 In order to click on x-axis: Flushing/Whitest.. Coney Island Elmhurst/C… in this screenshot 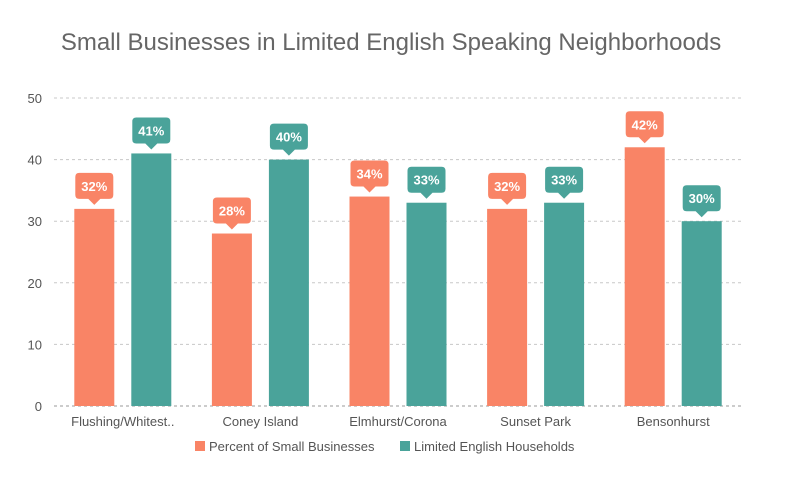, I will do `click(390, 421)`.